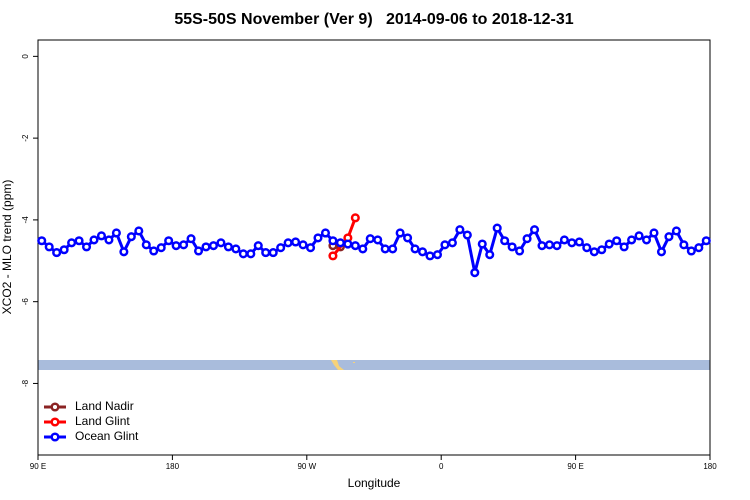 The height and width of the screenshot is (500, 750). What do you see at coordinates (25, 383) in the screenshot?
I see `y-tick-label: -8` at bounding box center [25, 383].